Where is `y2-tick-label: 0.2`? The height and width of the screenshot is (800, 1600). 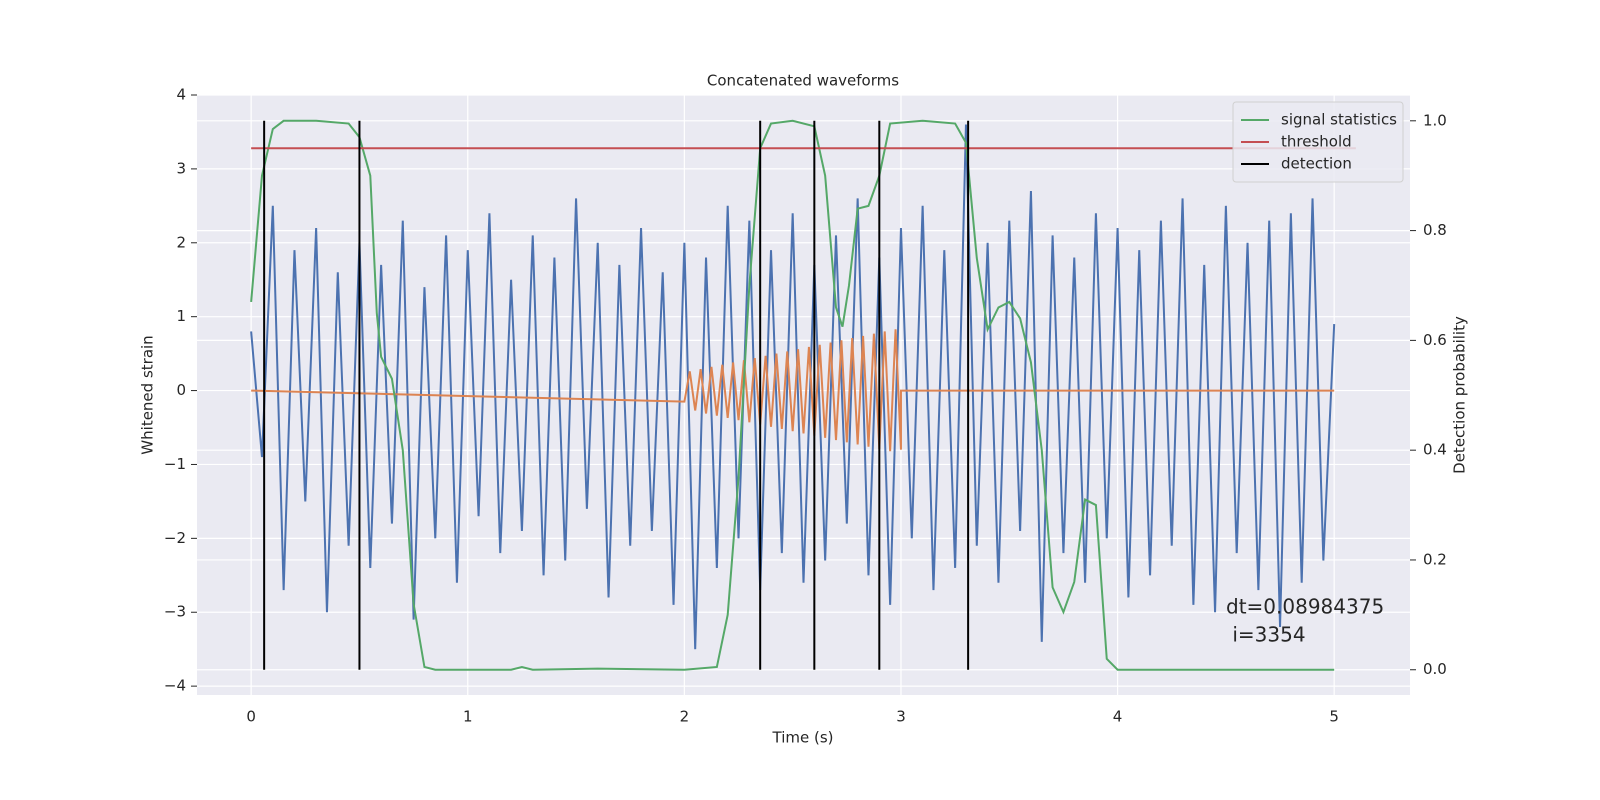 y2-tick-label: 0.2 is located at coordinates (1435, 559).